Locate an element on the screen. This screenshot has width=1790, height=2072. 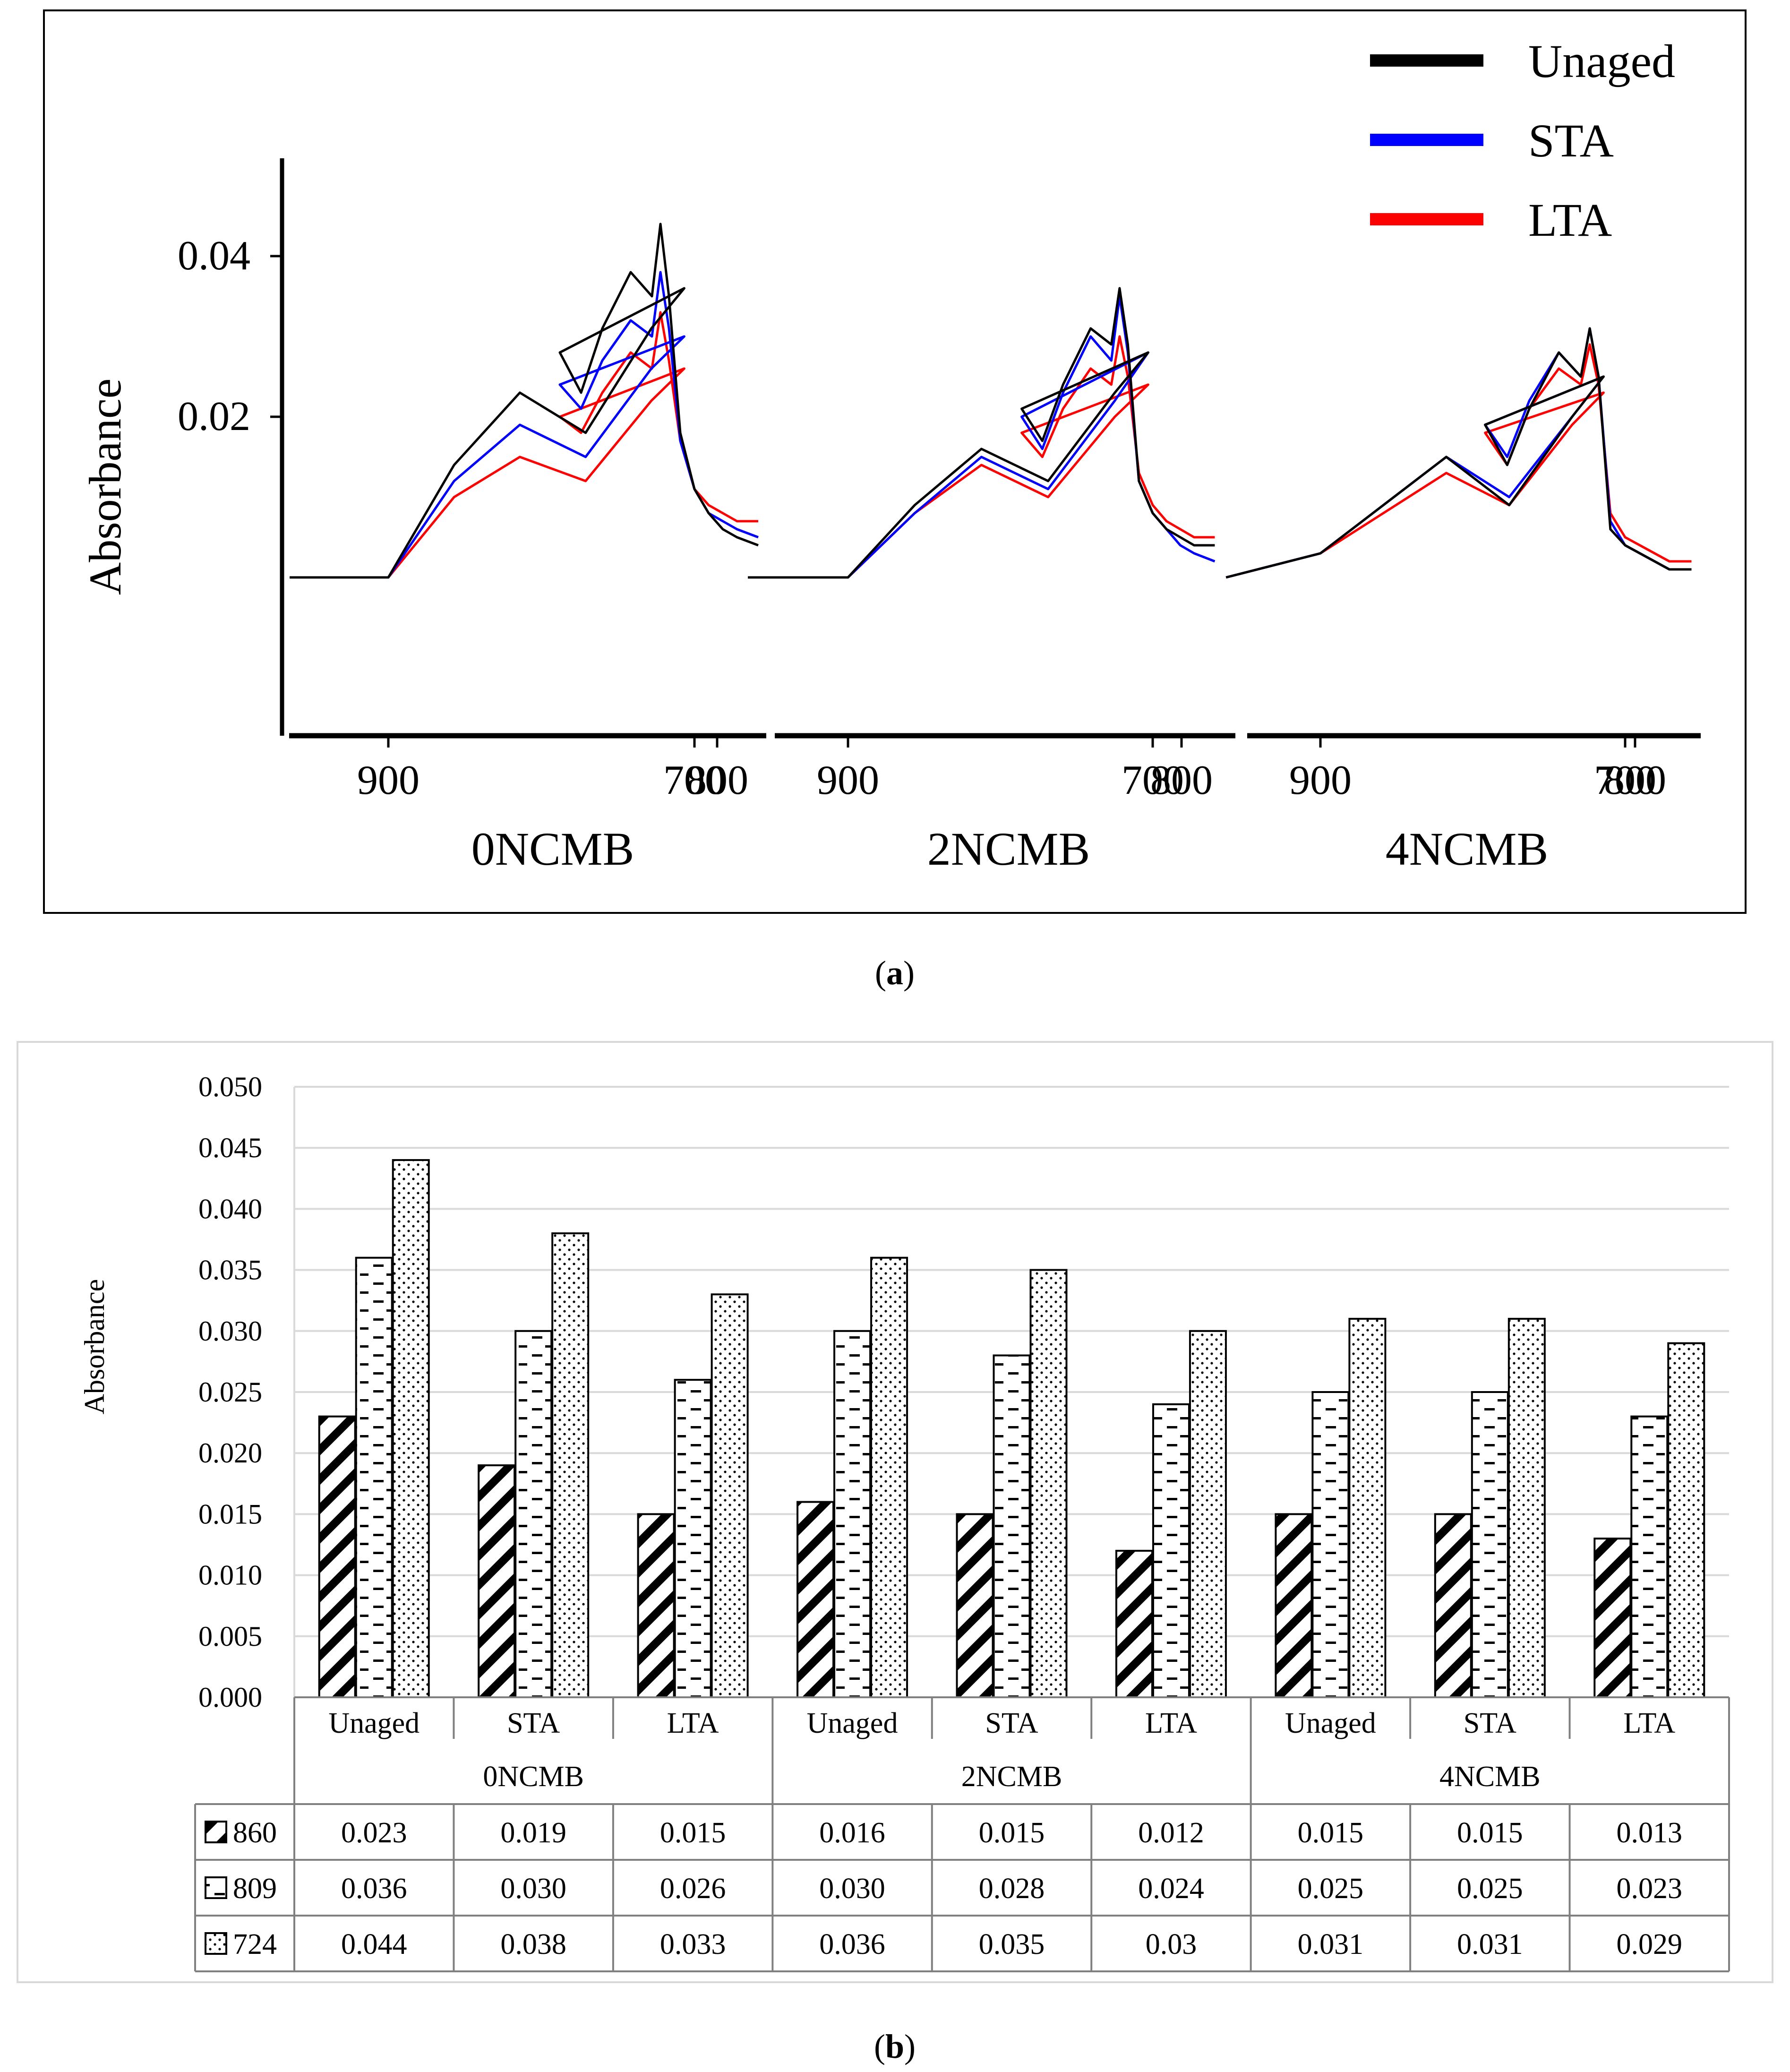
panel-b-table-value: 0.019 is located at coordinates (533, 1833).